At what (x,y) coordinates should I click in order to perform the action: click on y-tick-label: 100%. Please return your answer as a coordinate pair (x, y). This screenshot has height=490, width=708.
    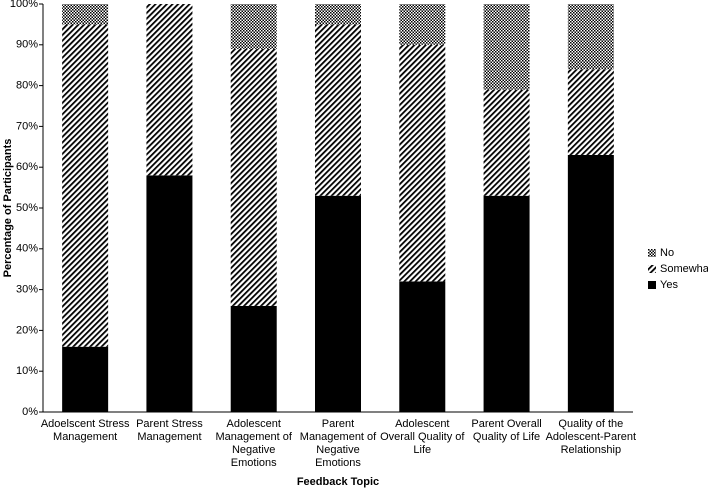
    Looking at the image, I should click on (24, 5).